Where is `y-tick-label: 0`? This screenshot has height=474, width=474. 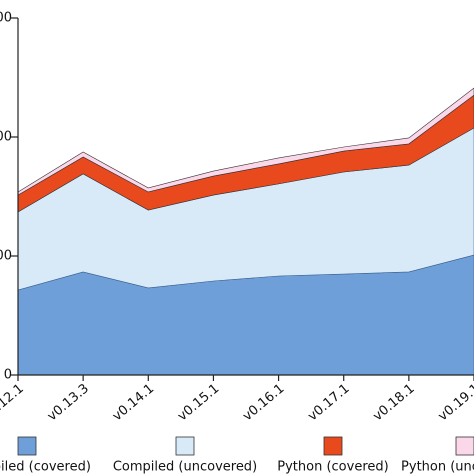
y-tick-label: 0 is located at coordinates (8, 375).